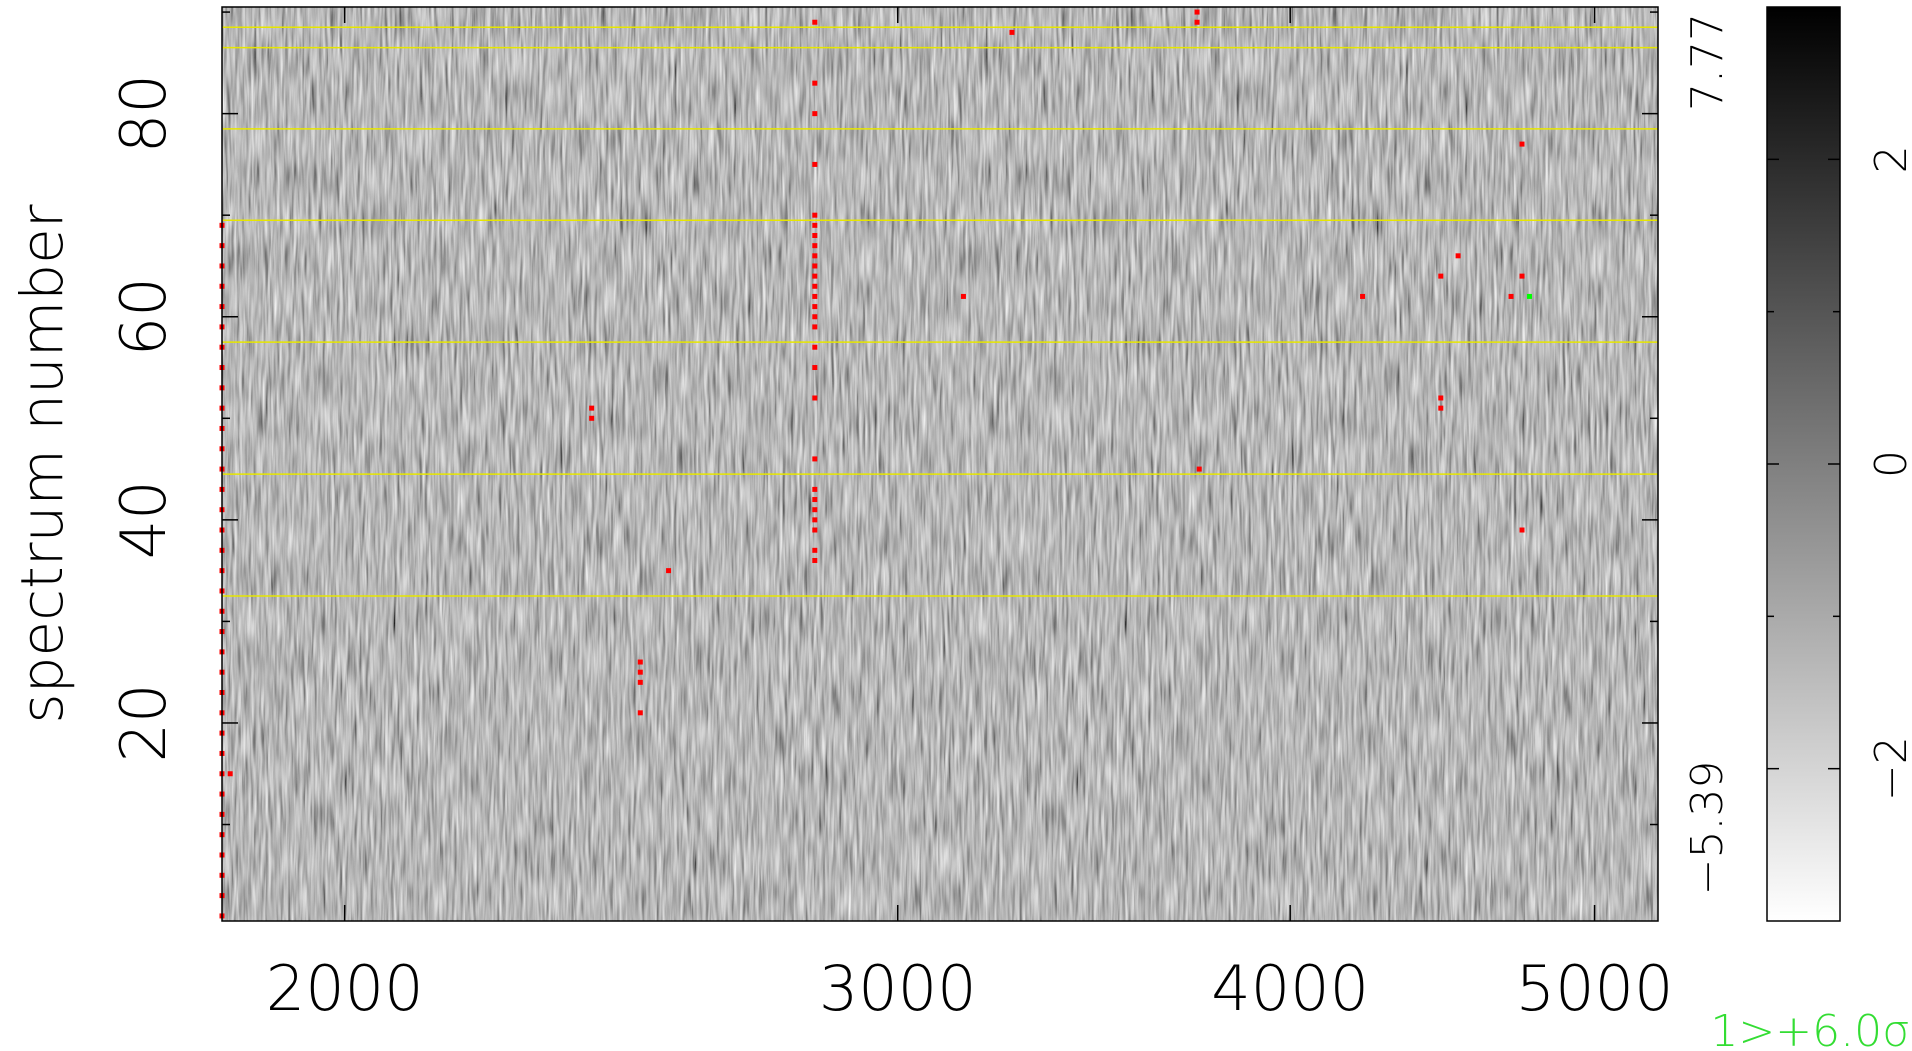 The image size is (1912, 1051). I want to click on y-tick-label: 60, so click(143, 316).